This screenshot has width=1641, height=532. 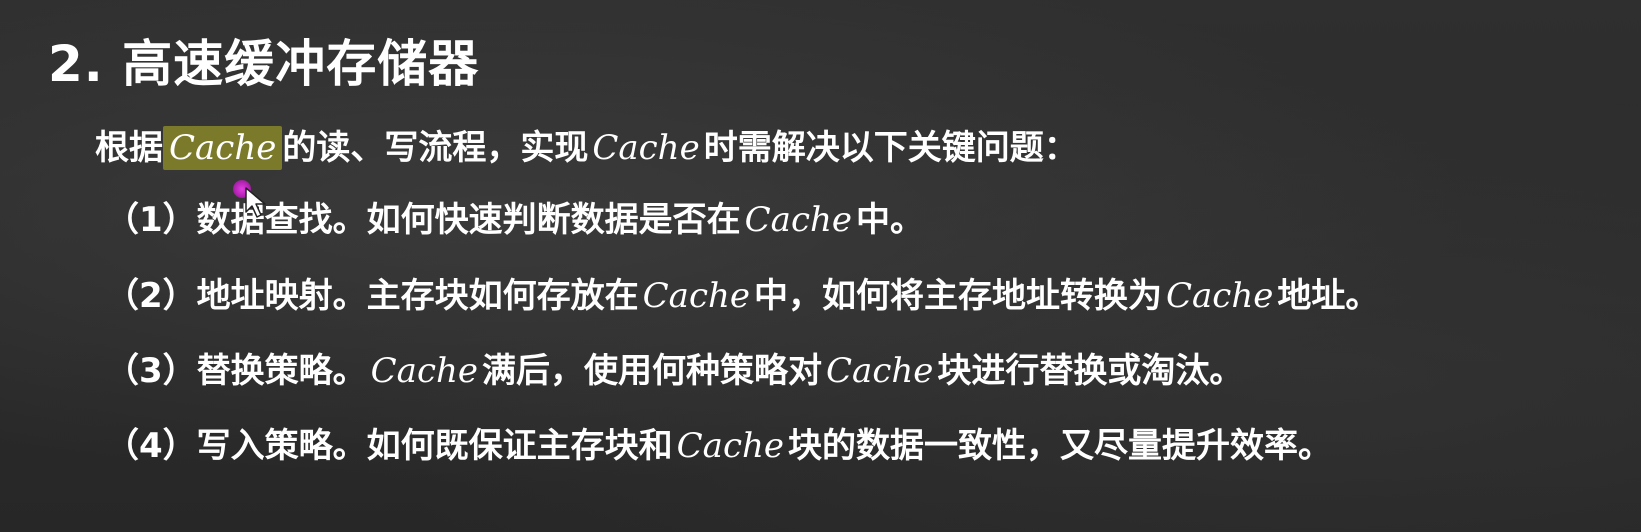 I want to click on item-3-middle: 满后，使用何种策略对, so click(x=652, y=371).